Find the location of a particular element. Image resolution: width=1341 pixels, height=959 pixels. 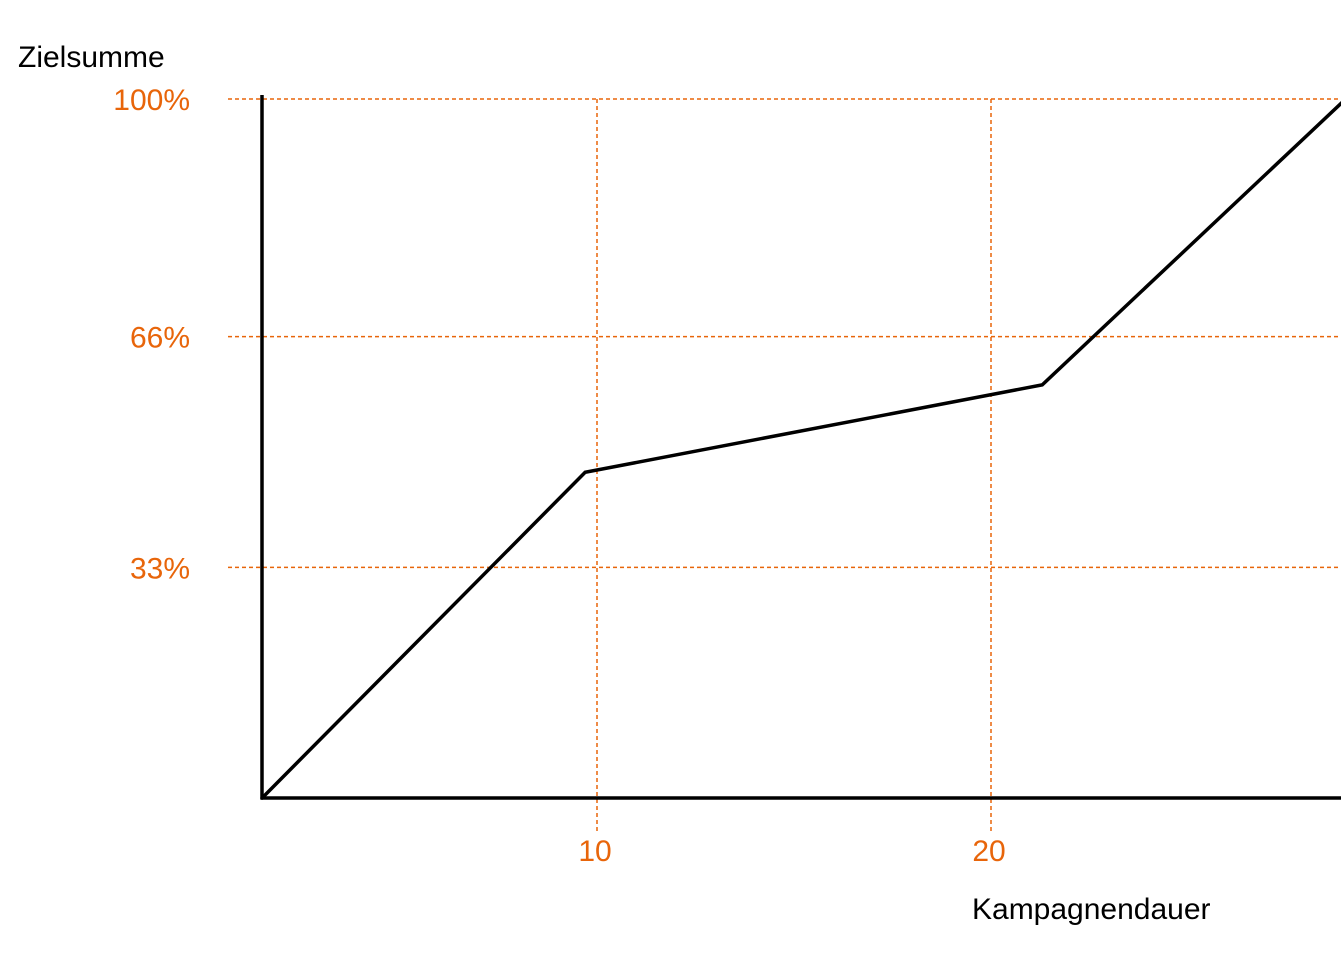

x-axis-label: Kampagnendauer is located at coordinates (1091, 909).